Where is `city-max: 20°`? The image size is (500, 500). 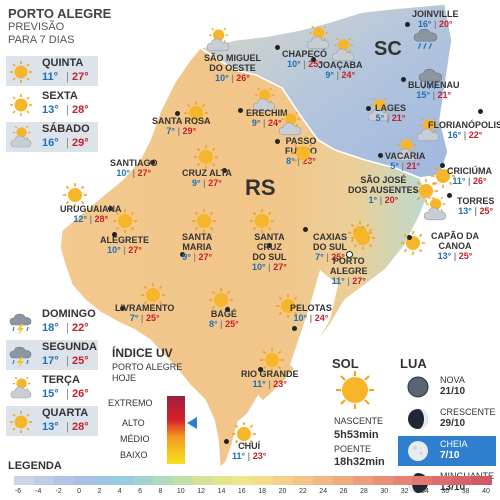 city-max: 20° is located at coordinates (391, 200).